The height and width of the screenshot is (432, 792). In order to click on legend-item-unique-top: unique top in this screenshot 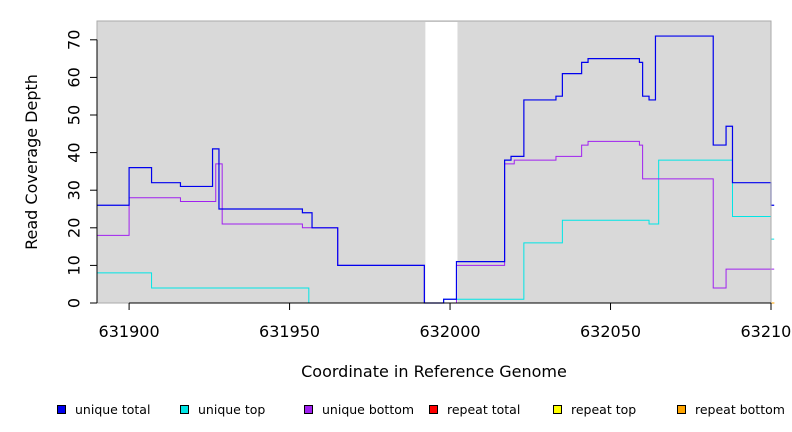, I will do `click(222, 409)`.